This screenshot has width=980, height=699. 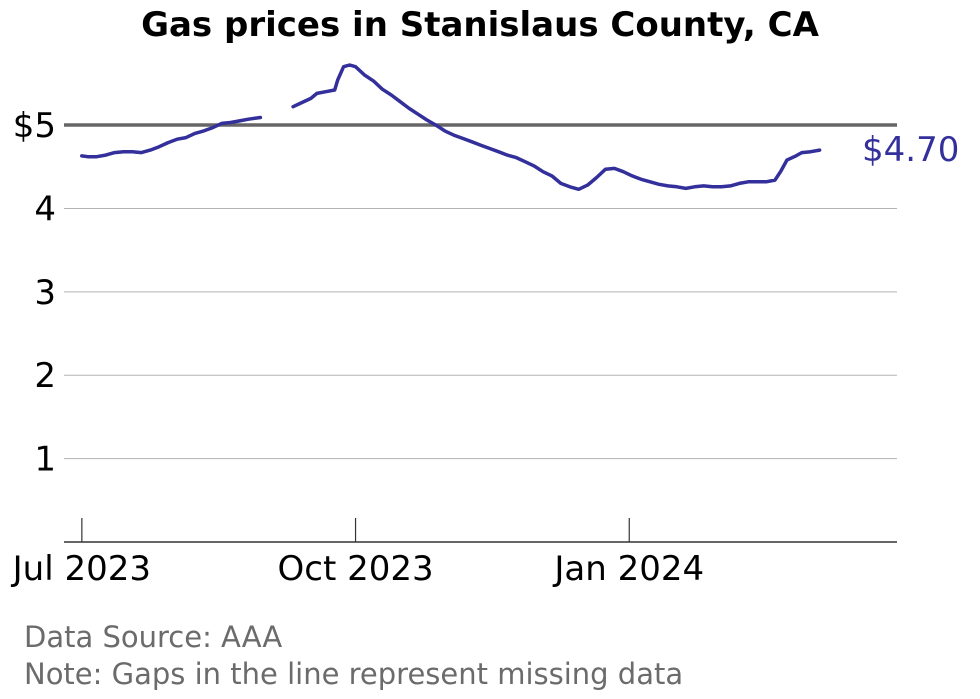 What do you see at coordinates (480, 25) in the screenshot?
I see `chart-title: Gas prices in Stanislaus County, CA` at bounding box center [480, 25].